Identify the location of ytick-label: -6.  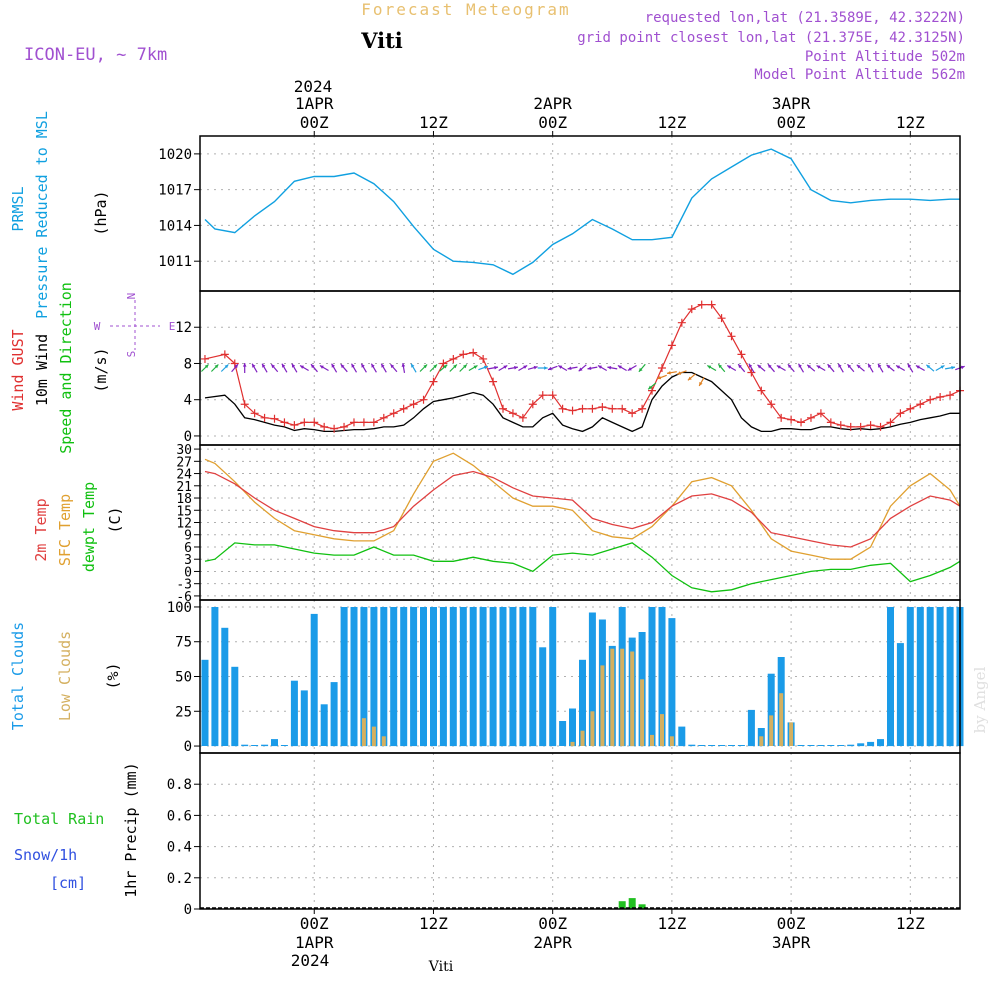
(184, 597).